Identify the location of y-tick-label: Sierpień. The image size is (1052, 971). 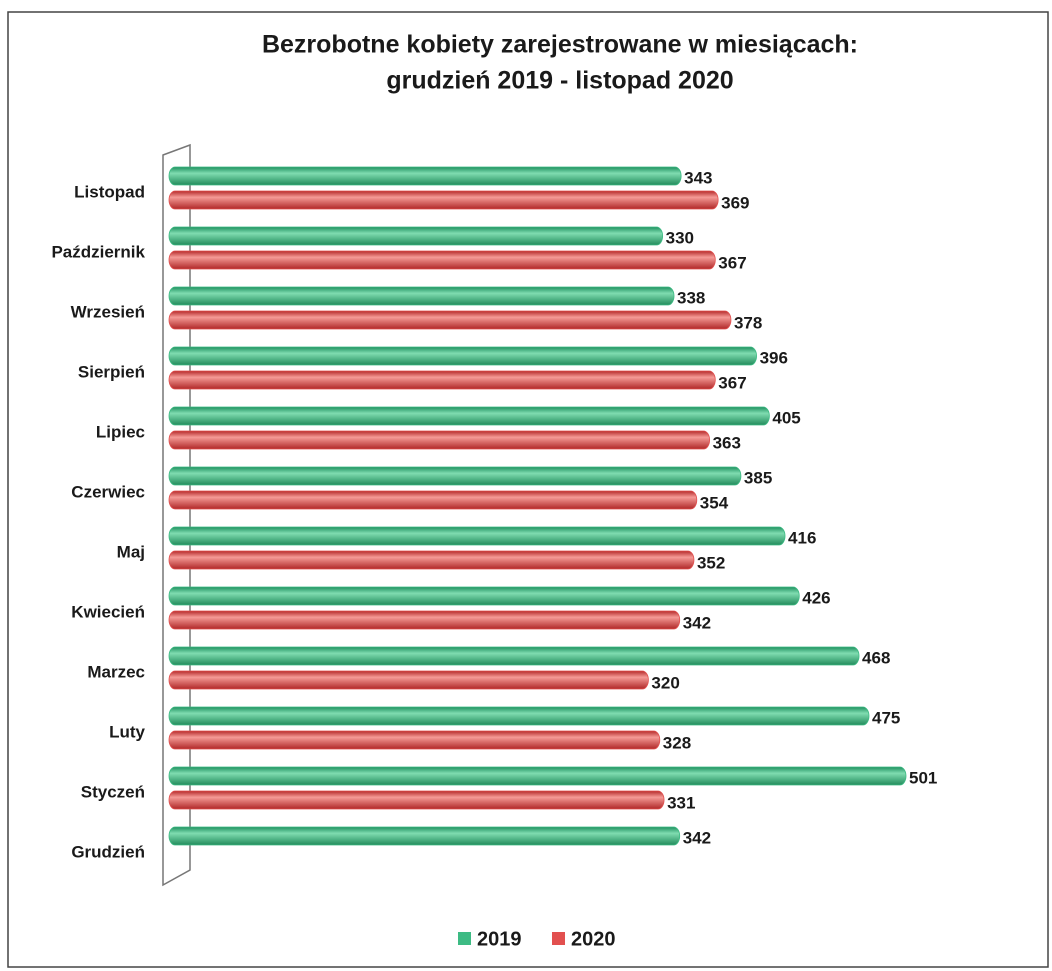
(111, 371).